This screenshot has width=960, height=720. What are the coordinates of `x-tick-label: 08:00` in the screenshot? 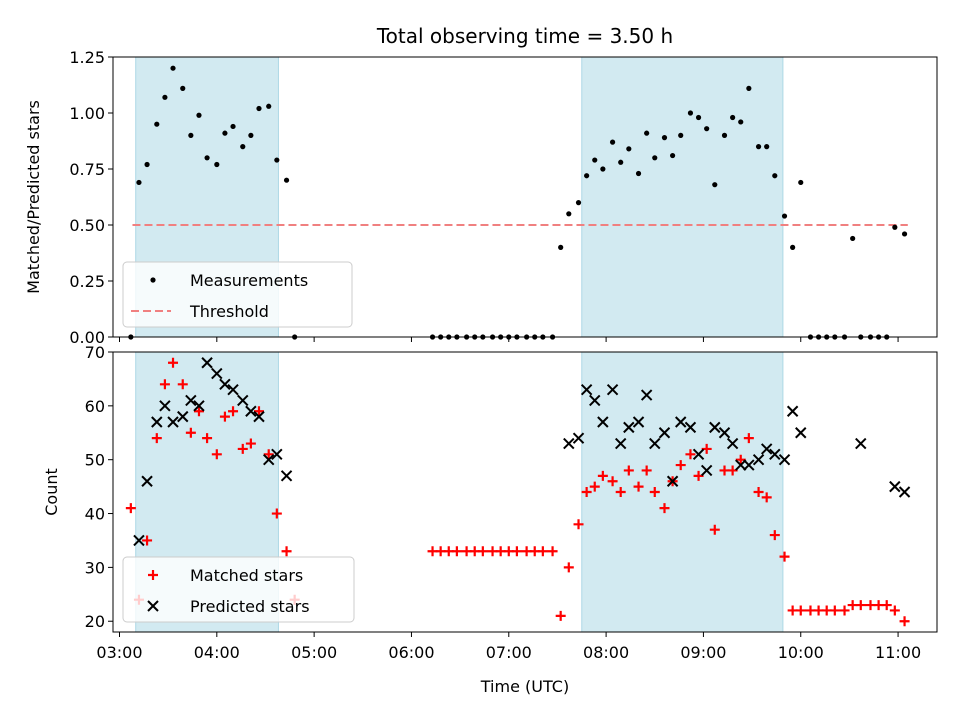 It's located at (606, 652).